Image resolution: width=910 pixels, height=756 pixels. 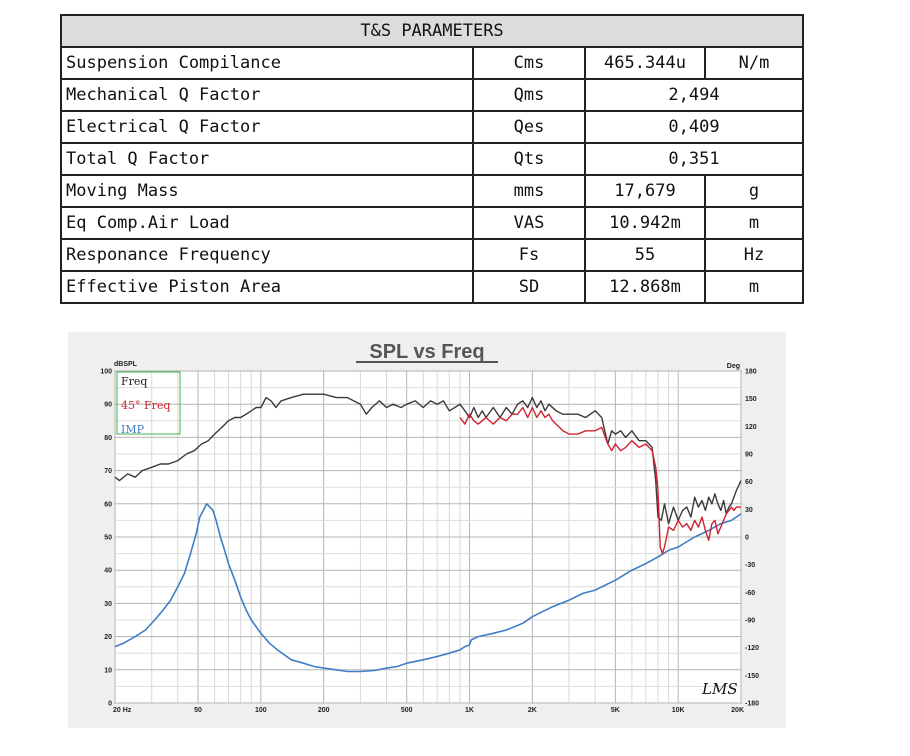 I want to click on y2-tick-label: -120, so click(x=752, y=648).